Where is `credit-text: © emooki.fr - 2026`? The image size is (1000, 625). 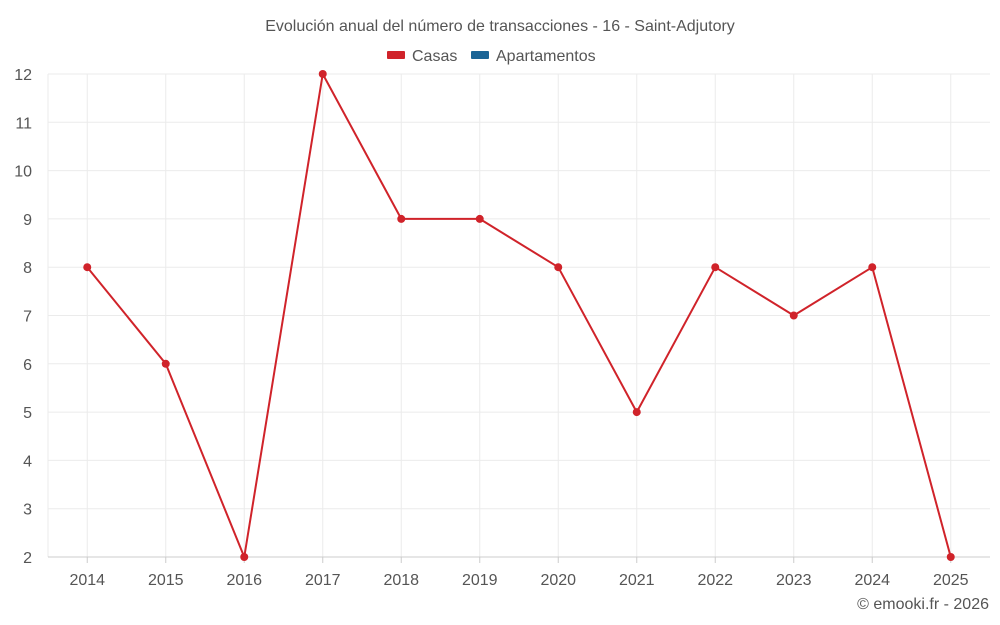
credit-text: © emooki.fr - 2026 is located at coordinates (923, 604).